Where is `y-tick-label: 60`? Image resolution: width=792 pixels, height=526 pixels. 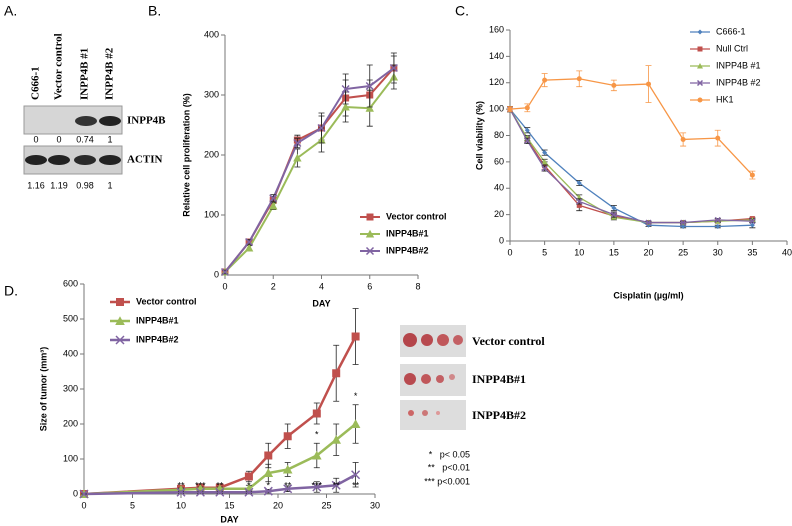 y-tick-label: 60 is located at coordinates (499, 161).